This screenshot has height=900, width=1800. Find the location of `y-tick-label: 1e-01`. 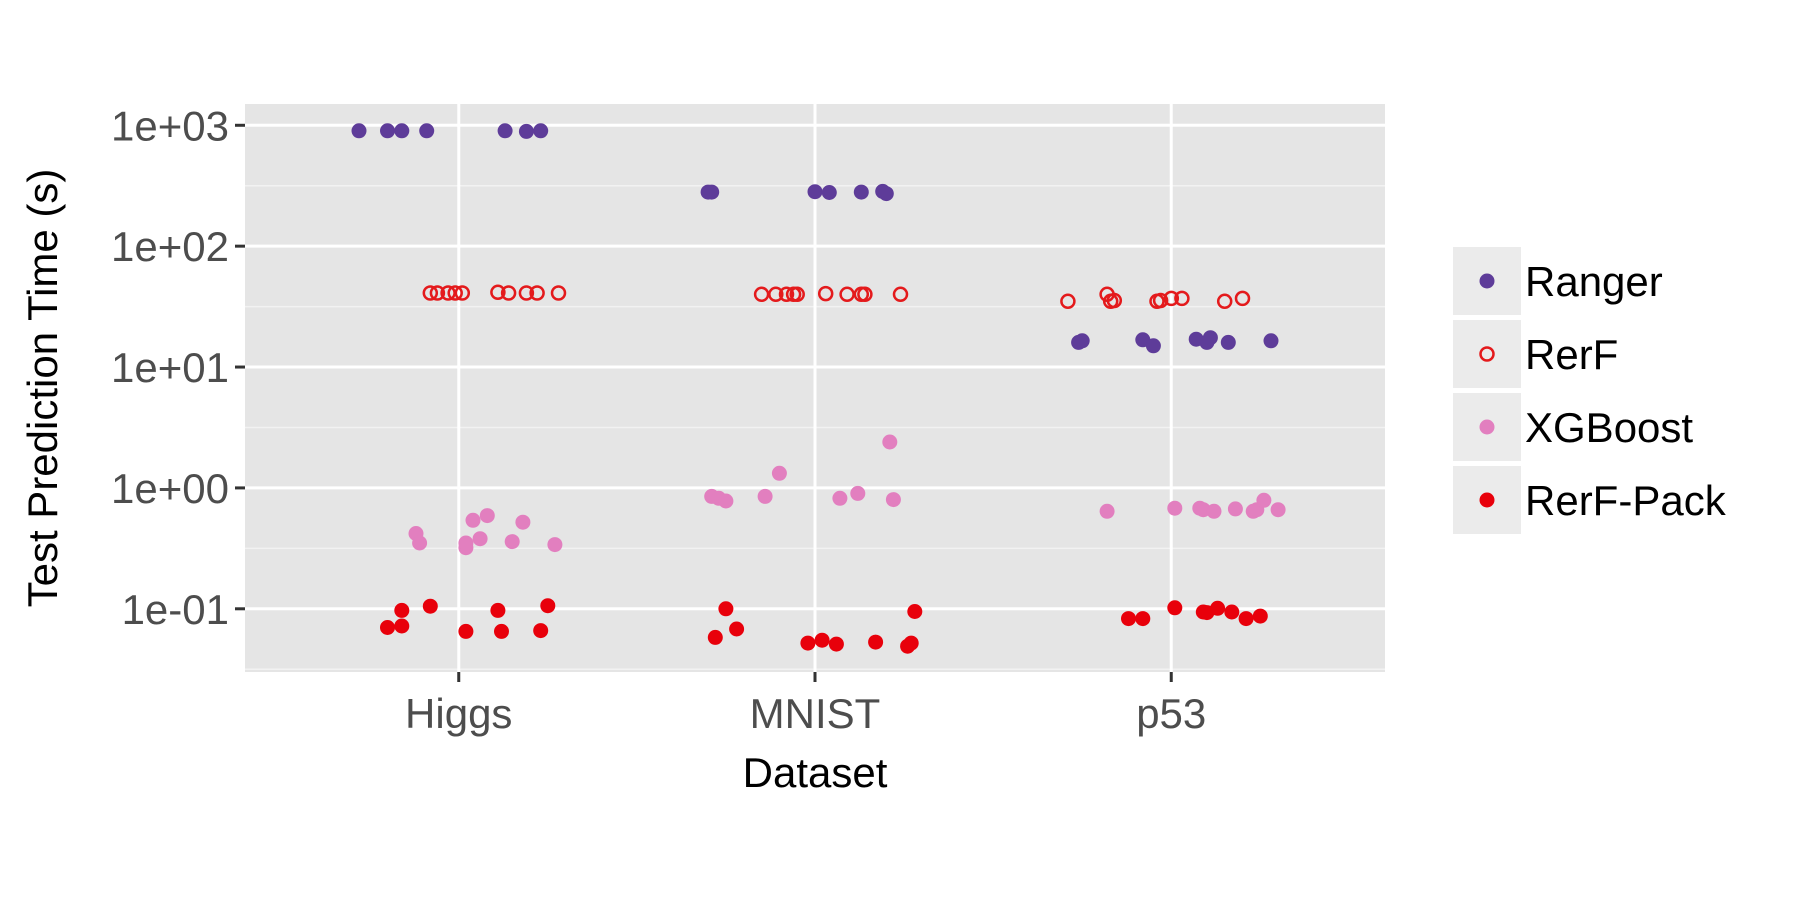

y-tick-label: 1e-01 is located at coordinates (175, 609).